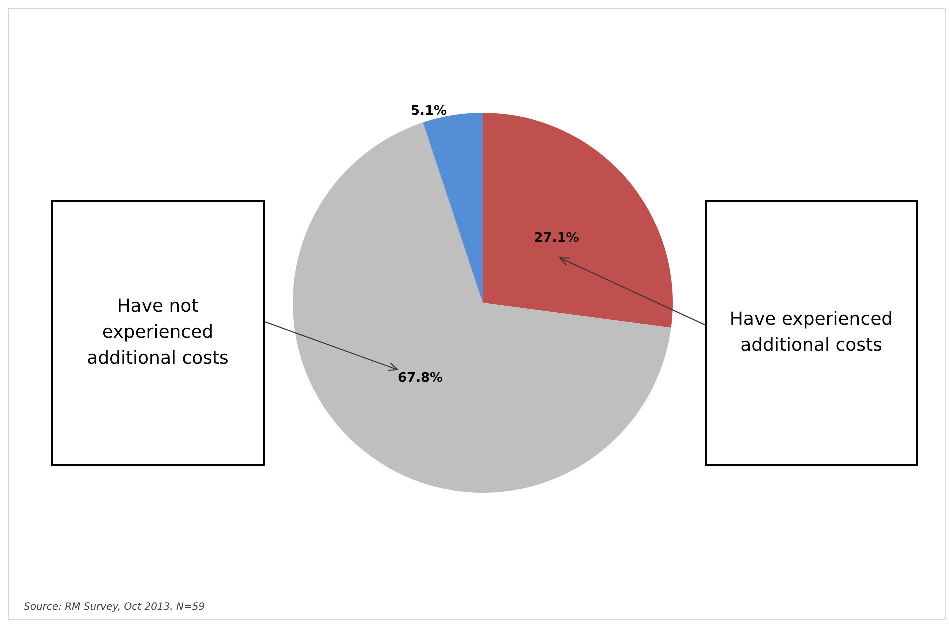  I want to click on data-label: 67.8%, so click(421, 378).